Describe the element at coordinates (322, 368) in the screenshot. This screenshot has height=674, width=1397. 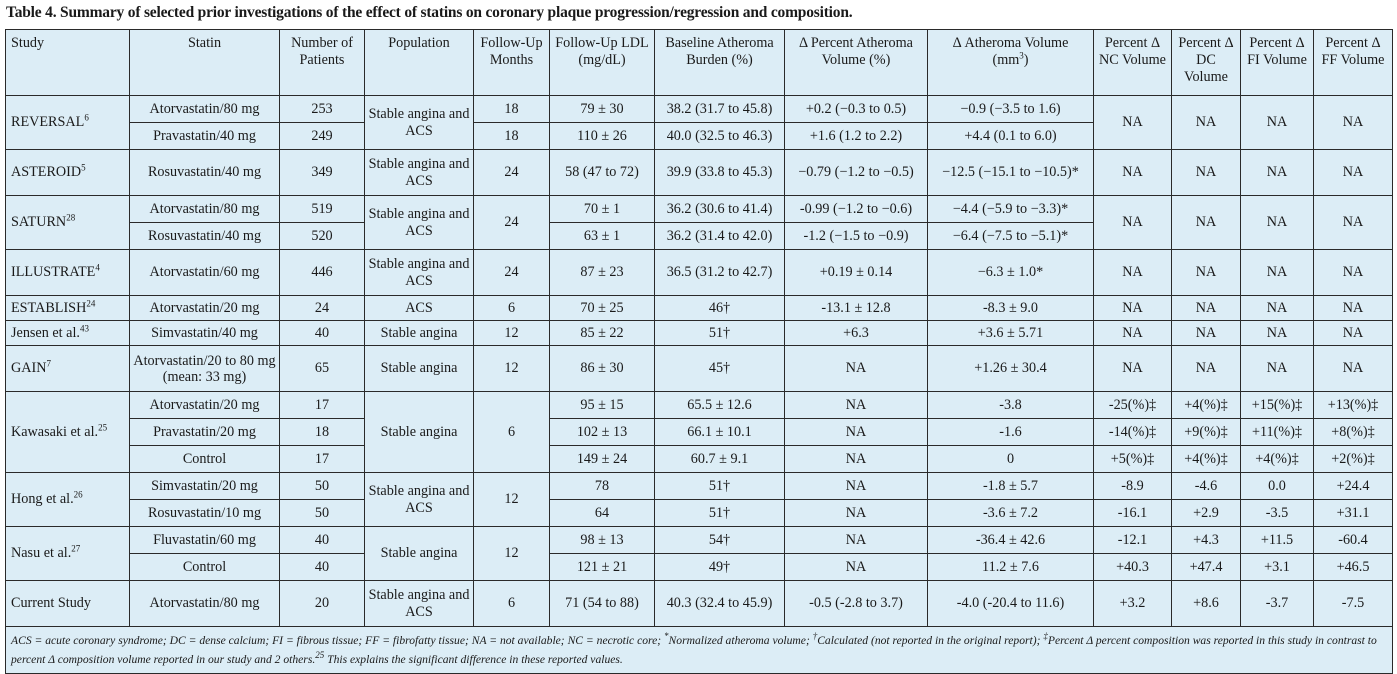
I see `patients-cell: 65` at that location.